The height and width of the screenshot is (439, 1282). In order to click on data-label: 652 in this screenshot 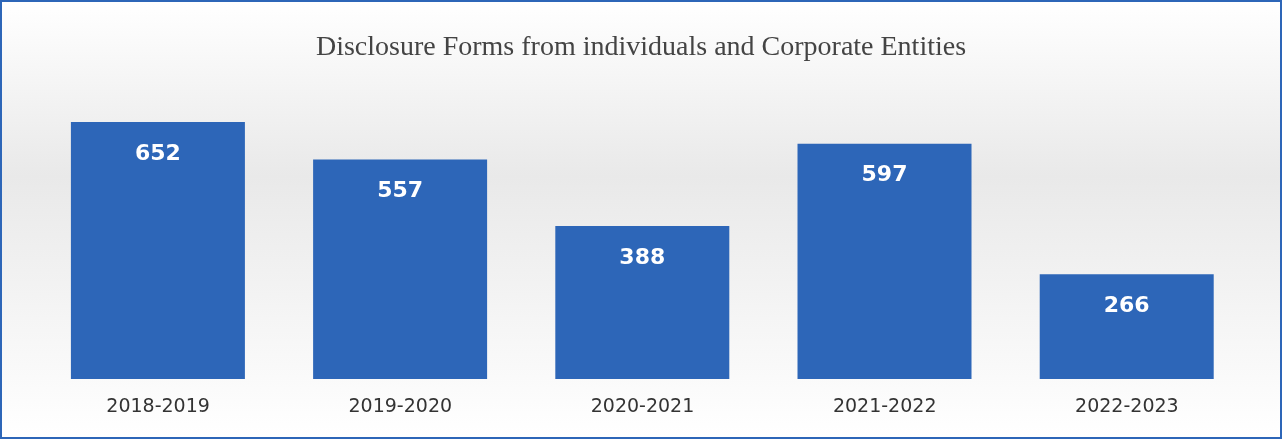, I will do `click(157, 152)`.